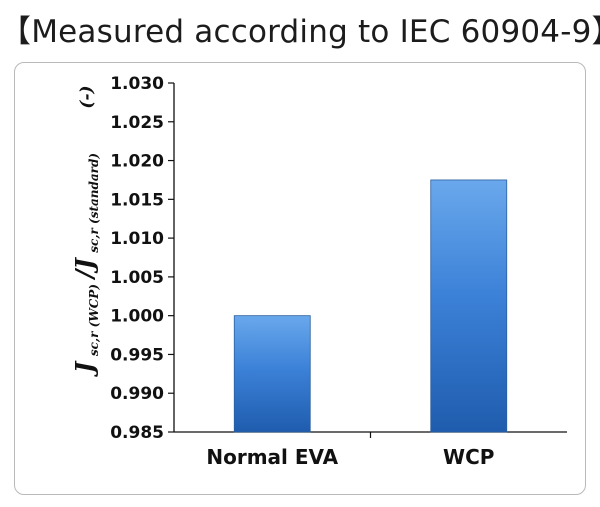 The image size is (600, 507). Describe the element at coordinates (137, 200) in the screenshot. I see `y-tick-label: 1.015` at that location.